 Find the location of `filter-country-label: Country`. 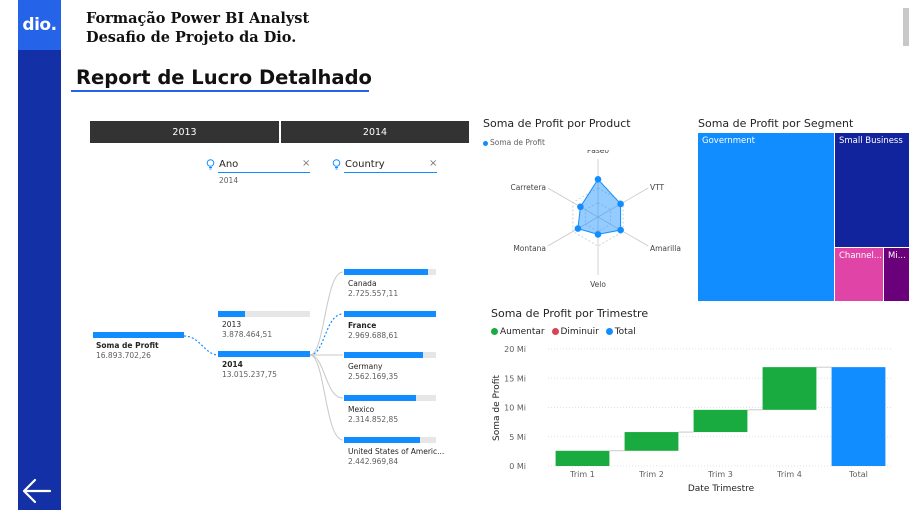

filter-country-label: Country is located at coordinates (365, 164).